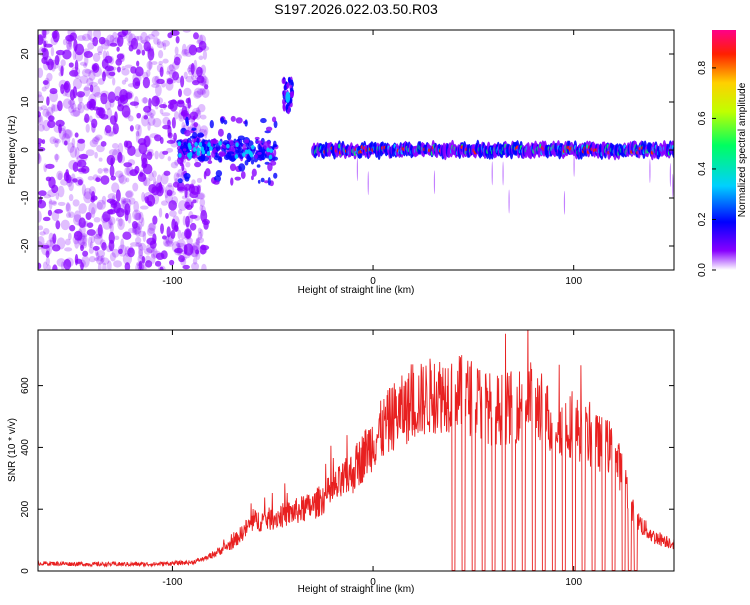 This screenshot has height=605, width=750. I want to click on colorbar-gradient, so click(724, 150).